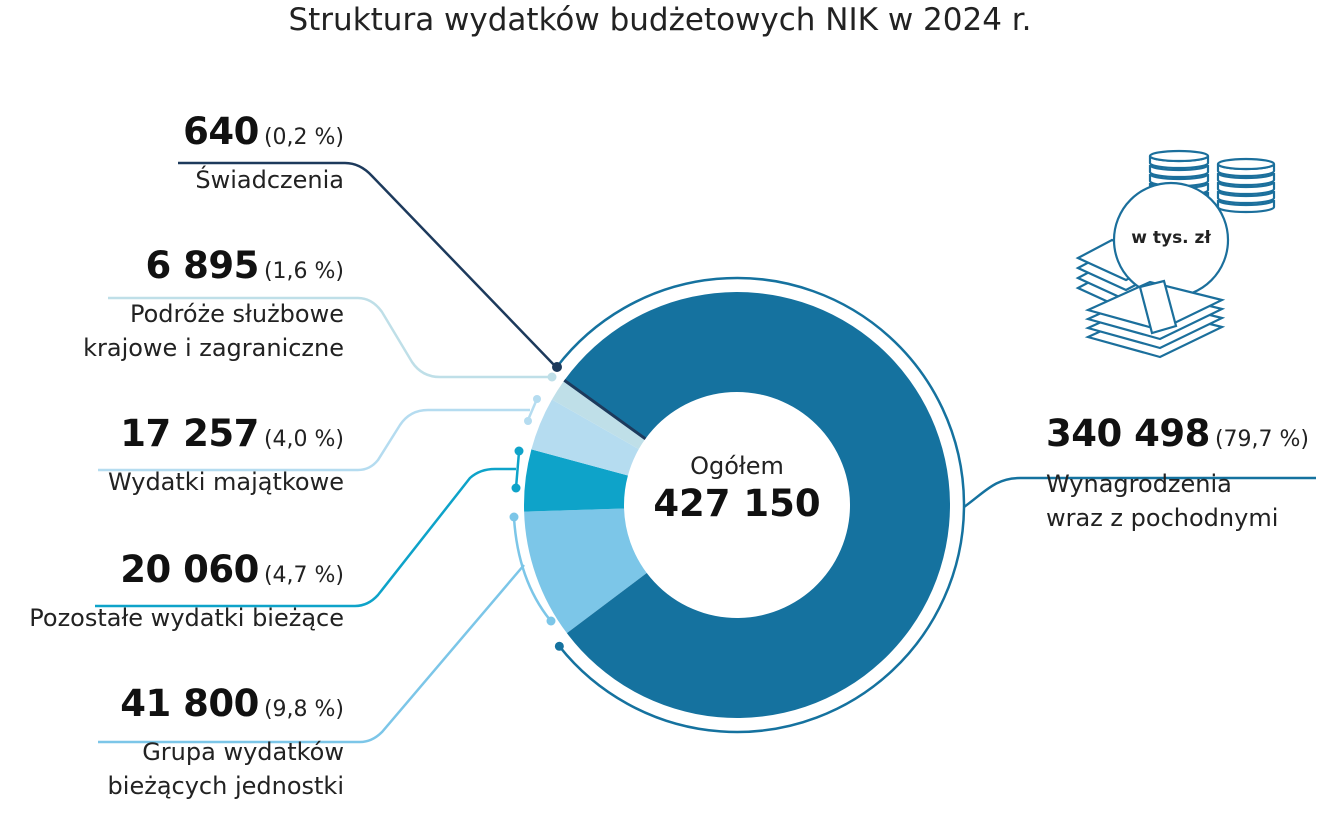 Image resolution: width=1320 pixels, height=828 pixels. Describe the element at coordinates (225, 482) in the screenshot. I see `label-name: Wydatki majątkowe` at that location.